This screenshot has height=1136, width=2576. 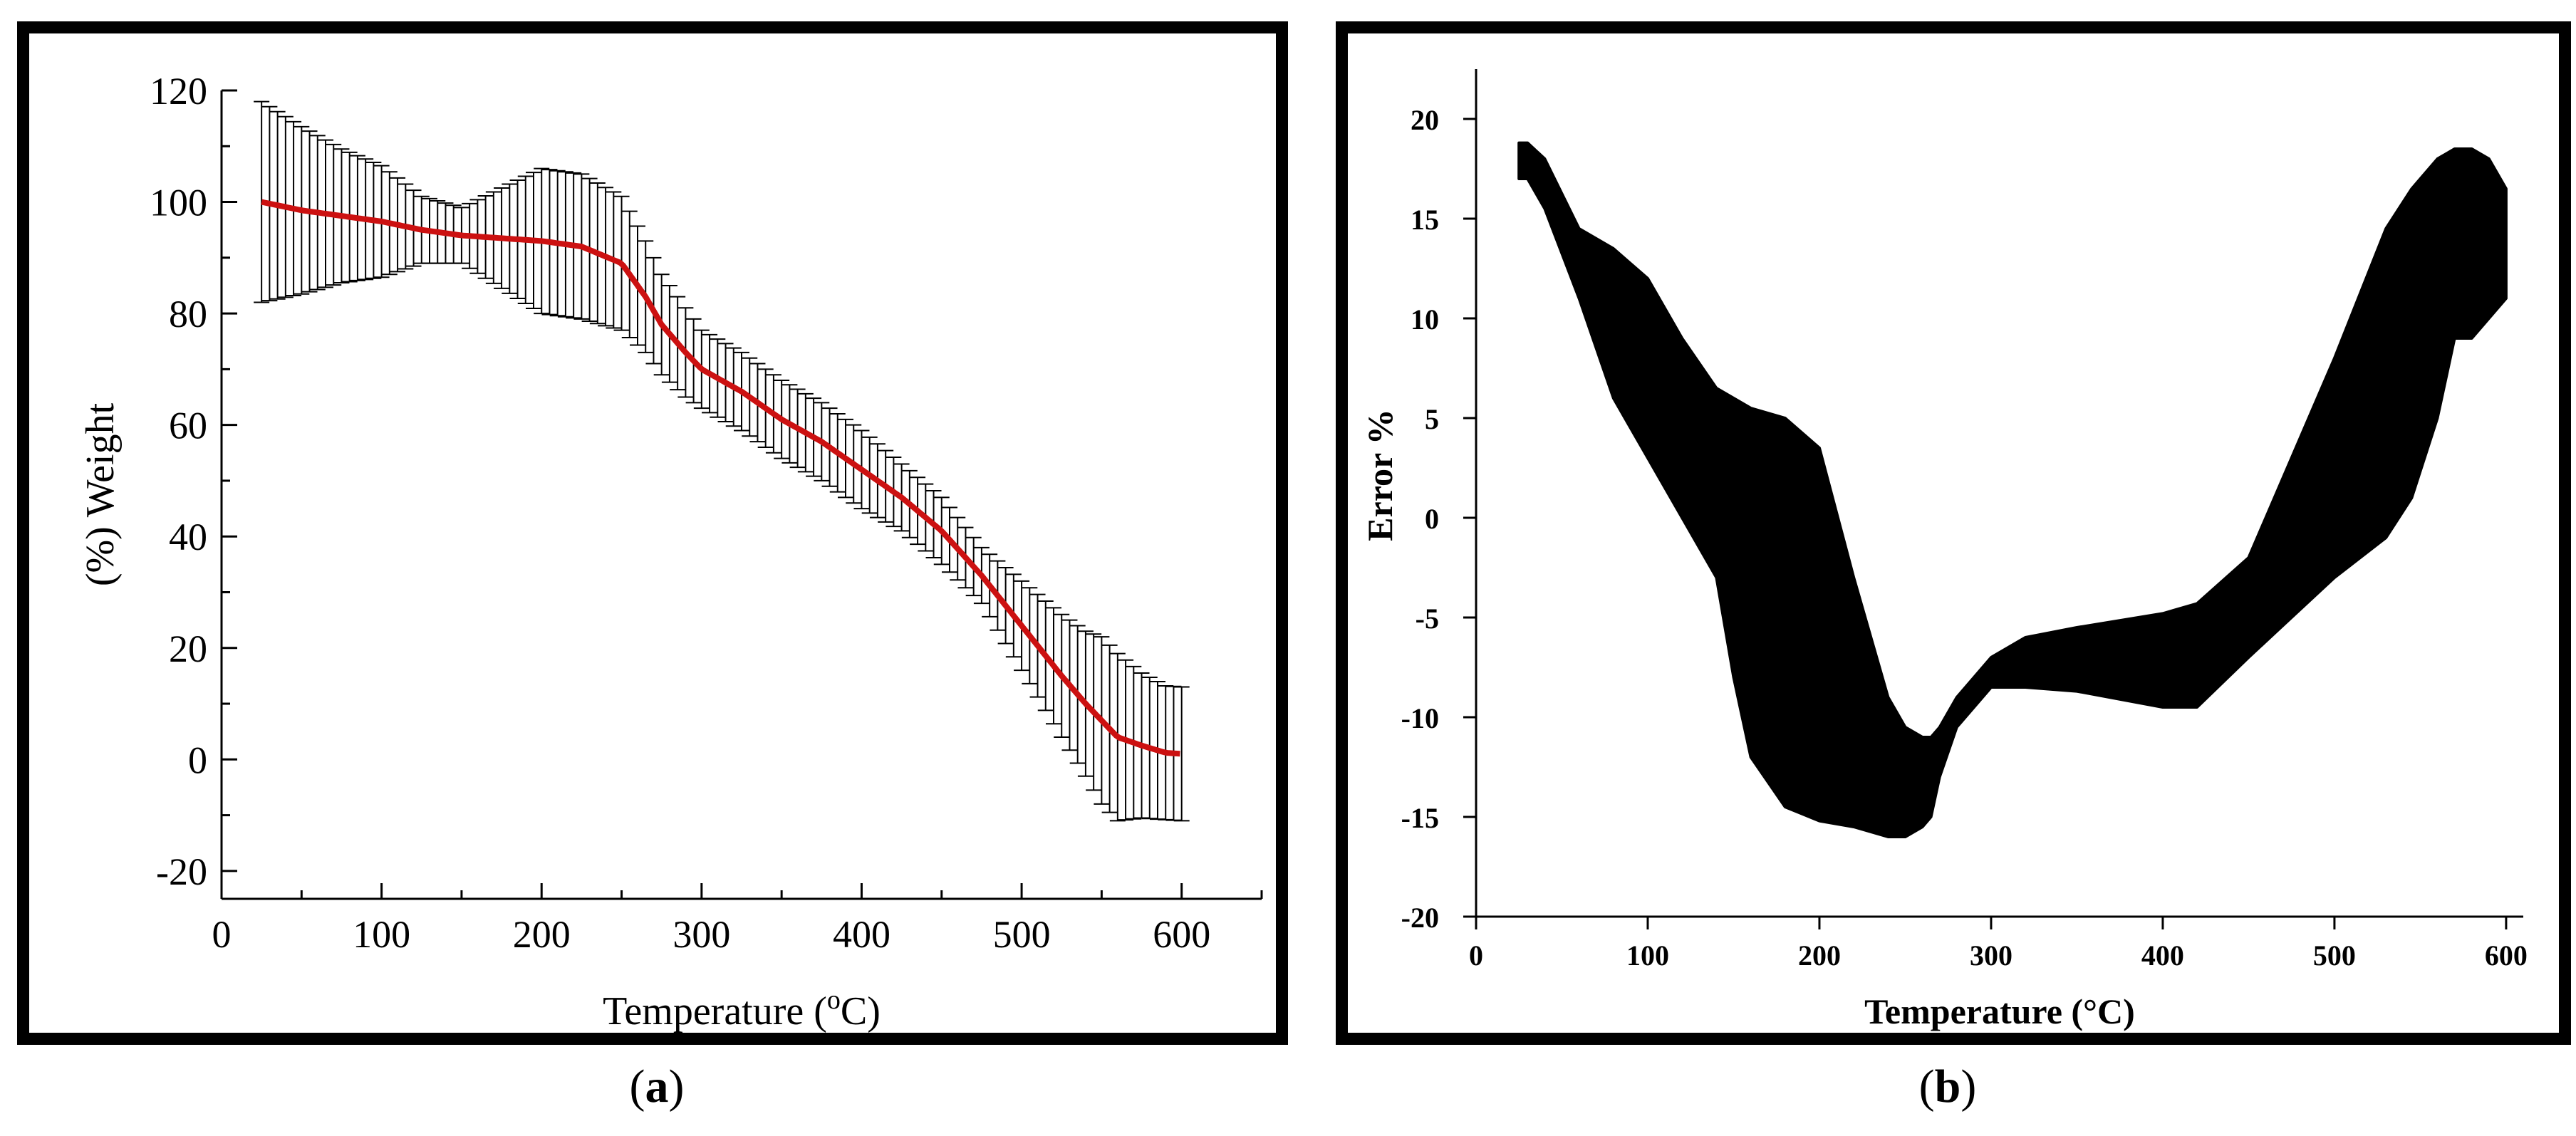 I want to click on caption-a: (a), so click(x=657, y=1086).